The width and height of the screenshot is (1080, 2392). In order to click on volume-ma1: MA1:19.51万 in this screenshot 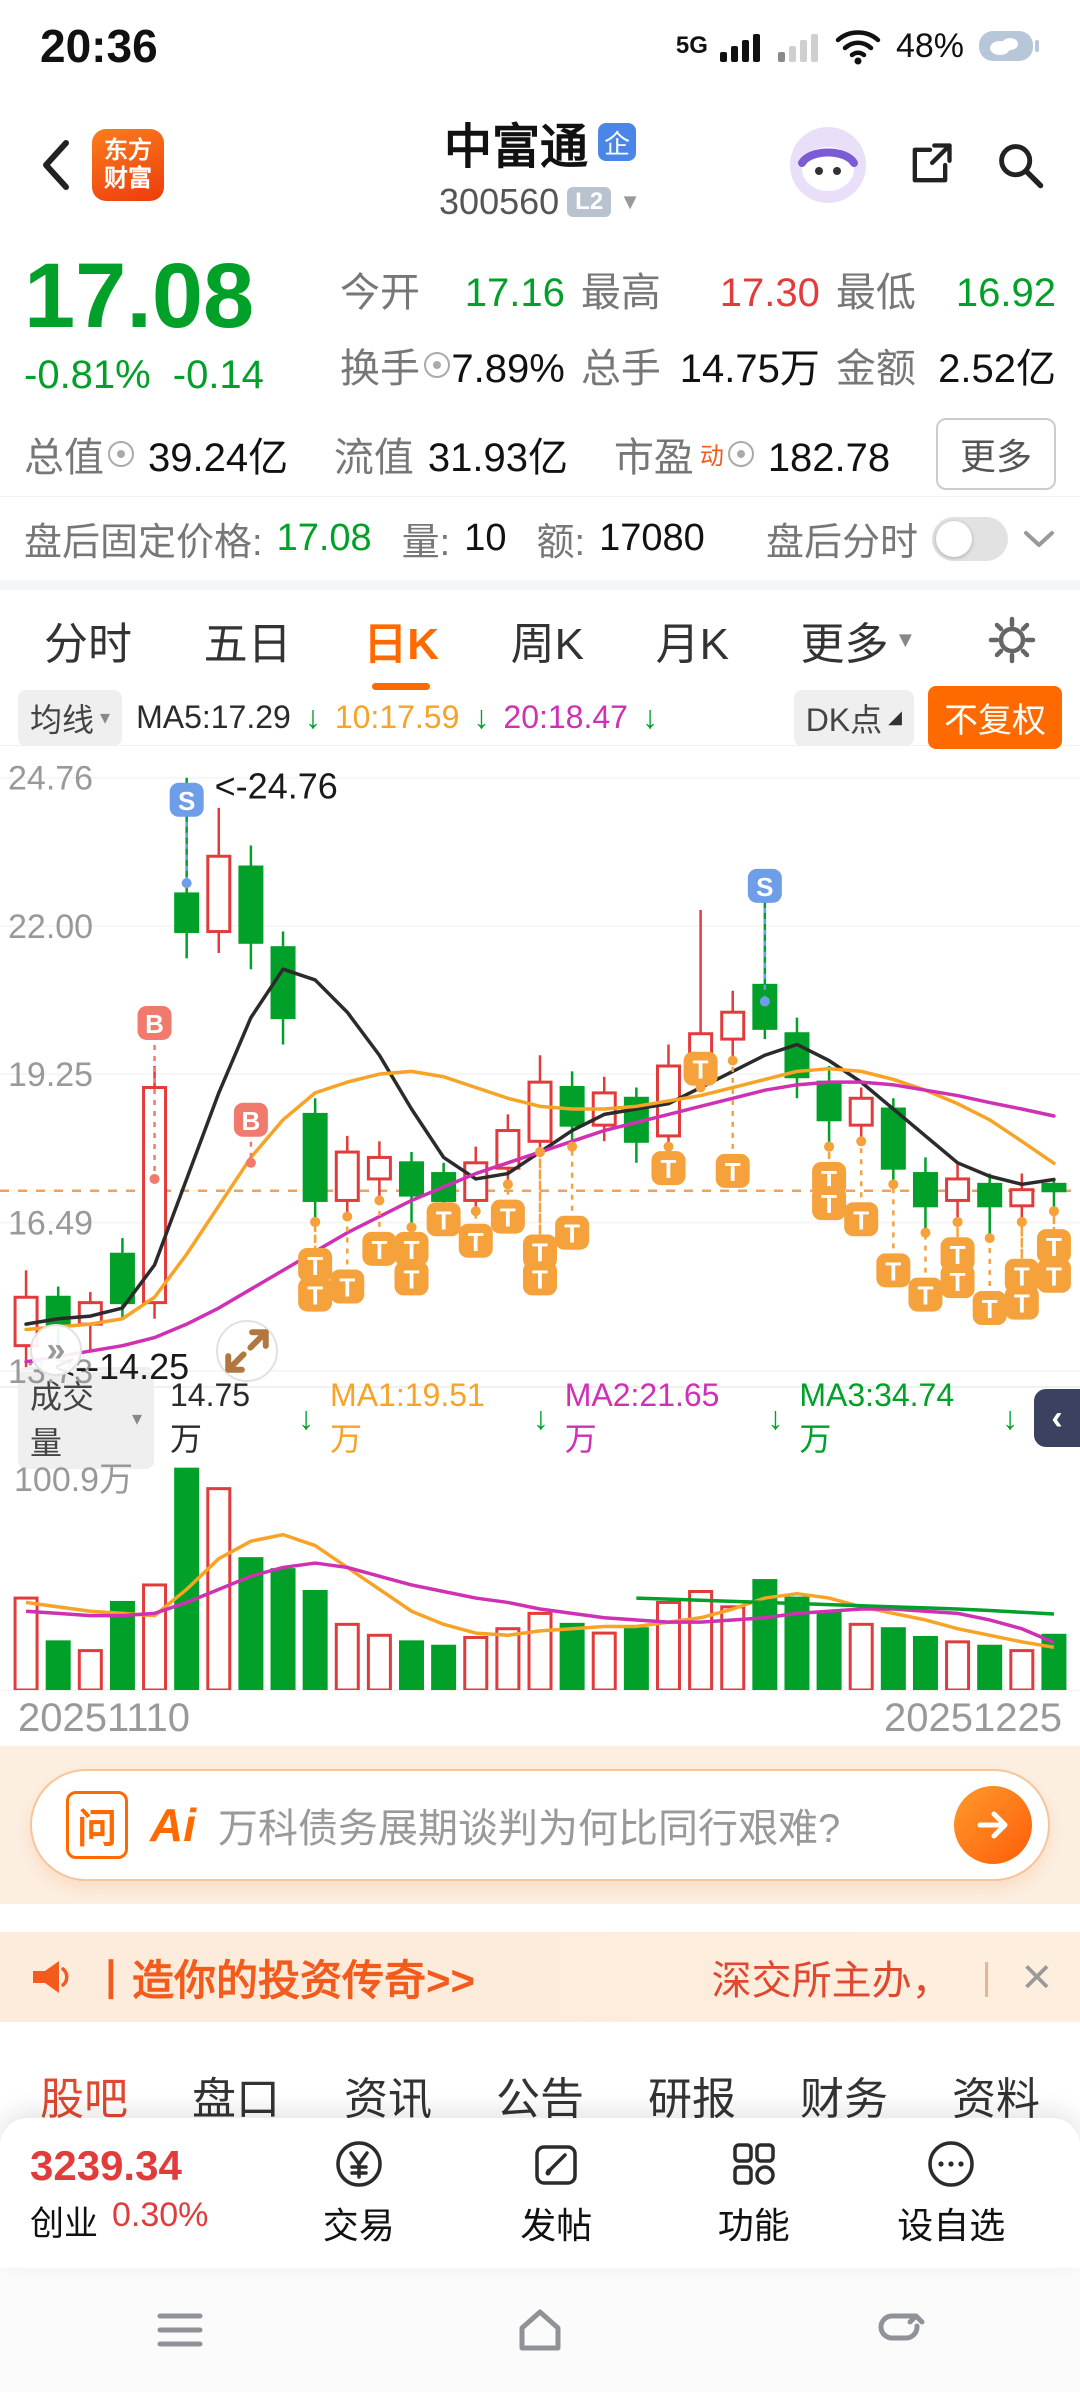, I will do `click(407, 1416)`.